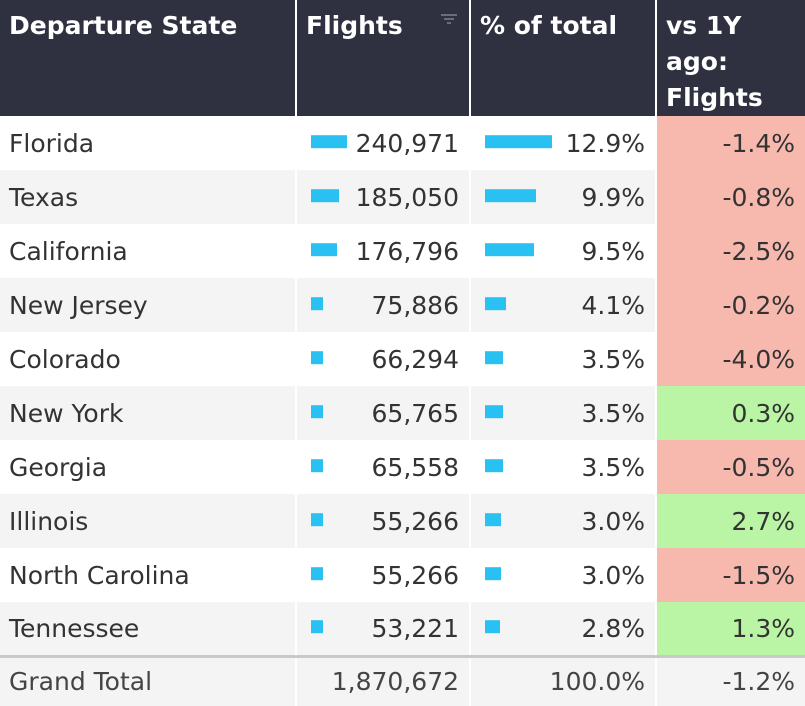  I want to click on flights-value: 185,050, so click(407, 197).